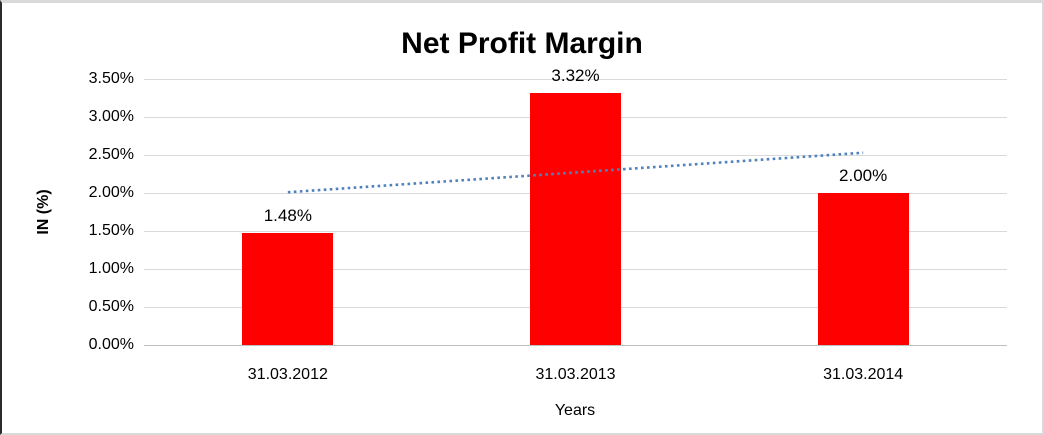 The image size is (1044, 435). I want to click on bar-31.03.2014, so click(863, 269).